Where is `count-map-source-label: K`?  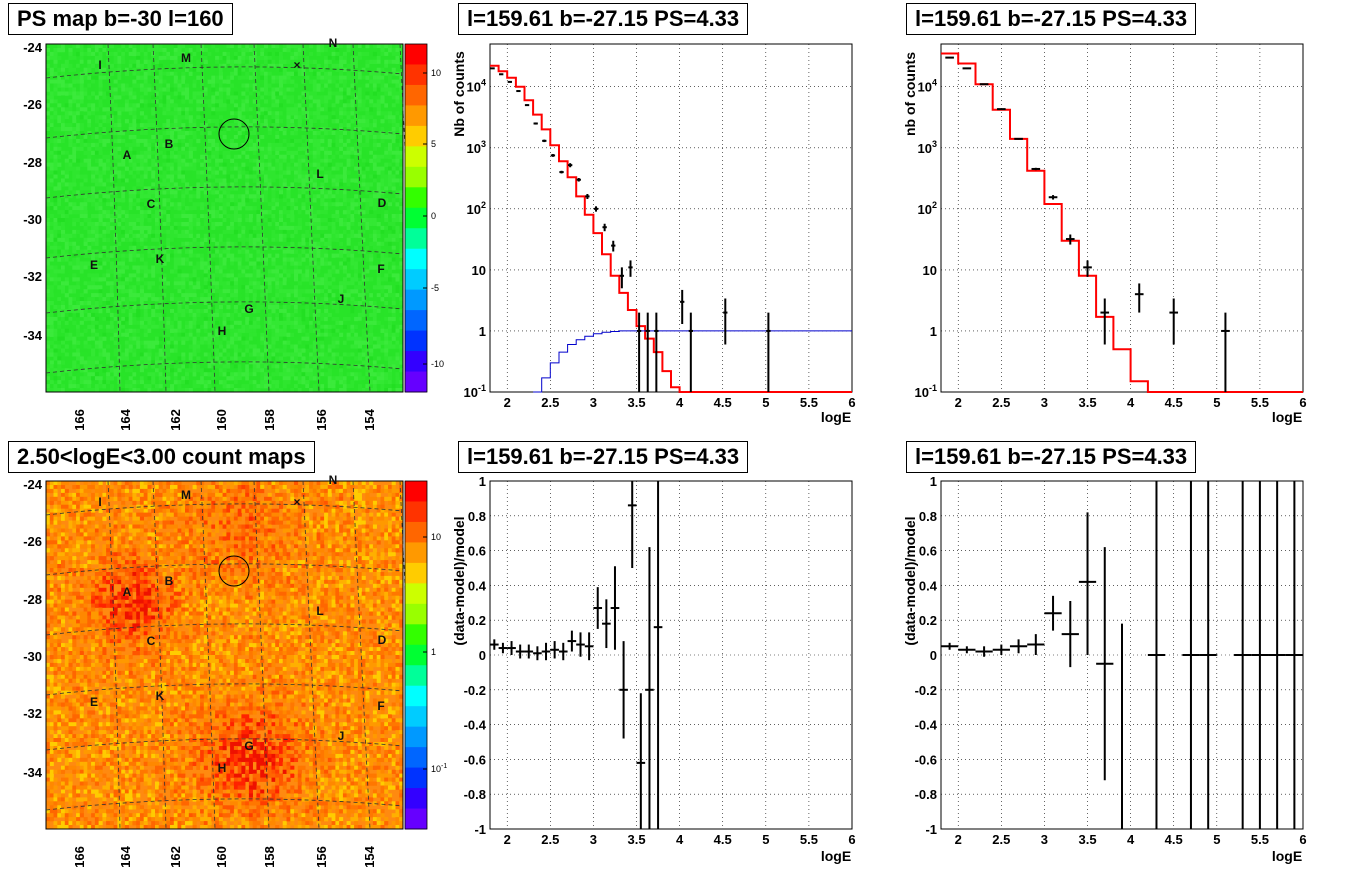
count-map-source-label: K is located at coordinates (160, 696).